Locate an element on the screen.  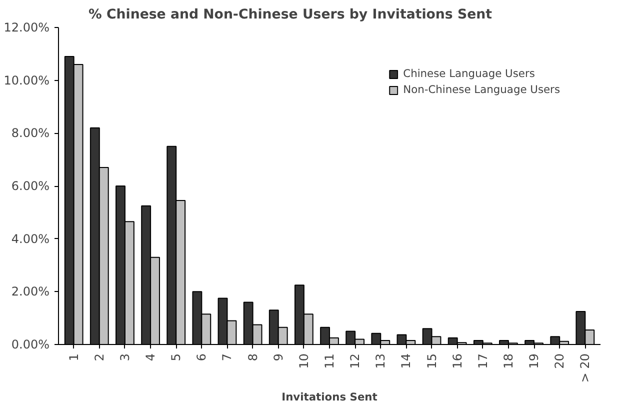
x-tick-label: 18 is located at coordinates (508, 361).